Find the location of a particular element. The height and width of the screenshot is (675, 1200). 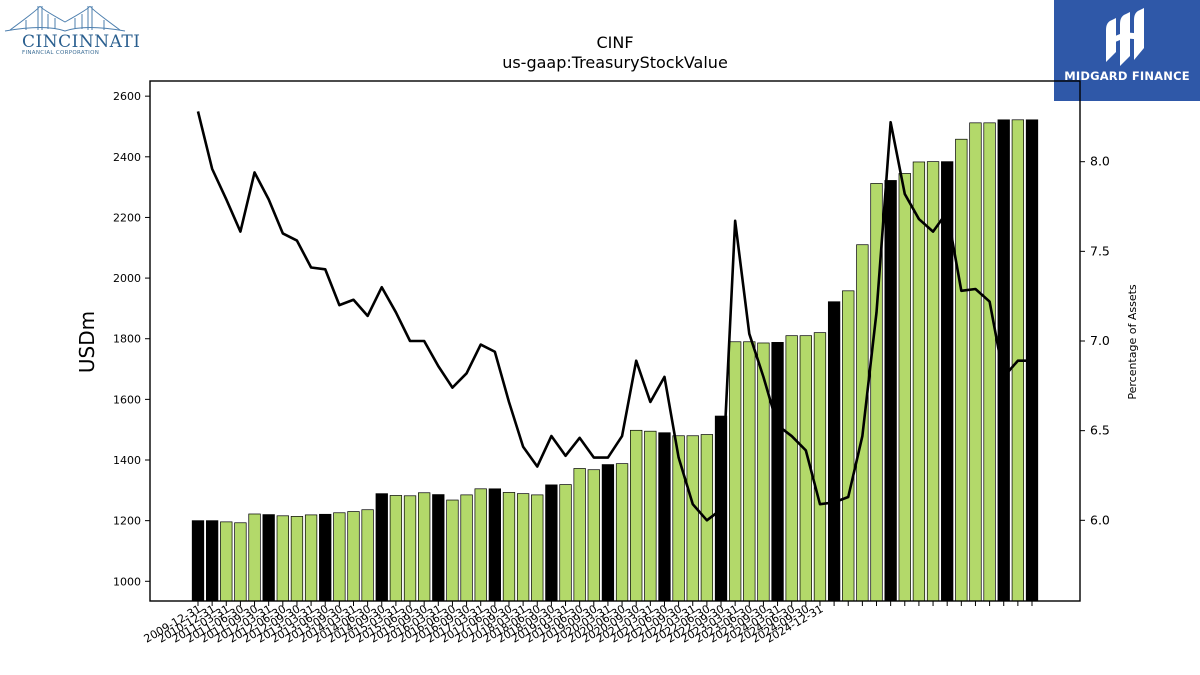

y-tick-label: 1200 is located at coordinates (127, 521).